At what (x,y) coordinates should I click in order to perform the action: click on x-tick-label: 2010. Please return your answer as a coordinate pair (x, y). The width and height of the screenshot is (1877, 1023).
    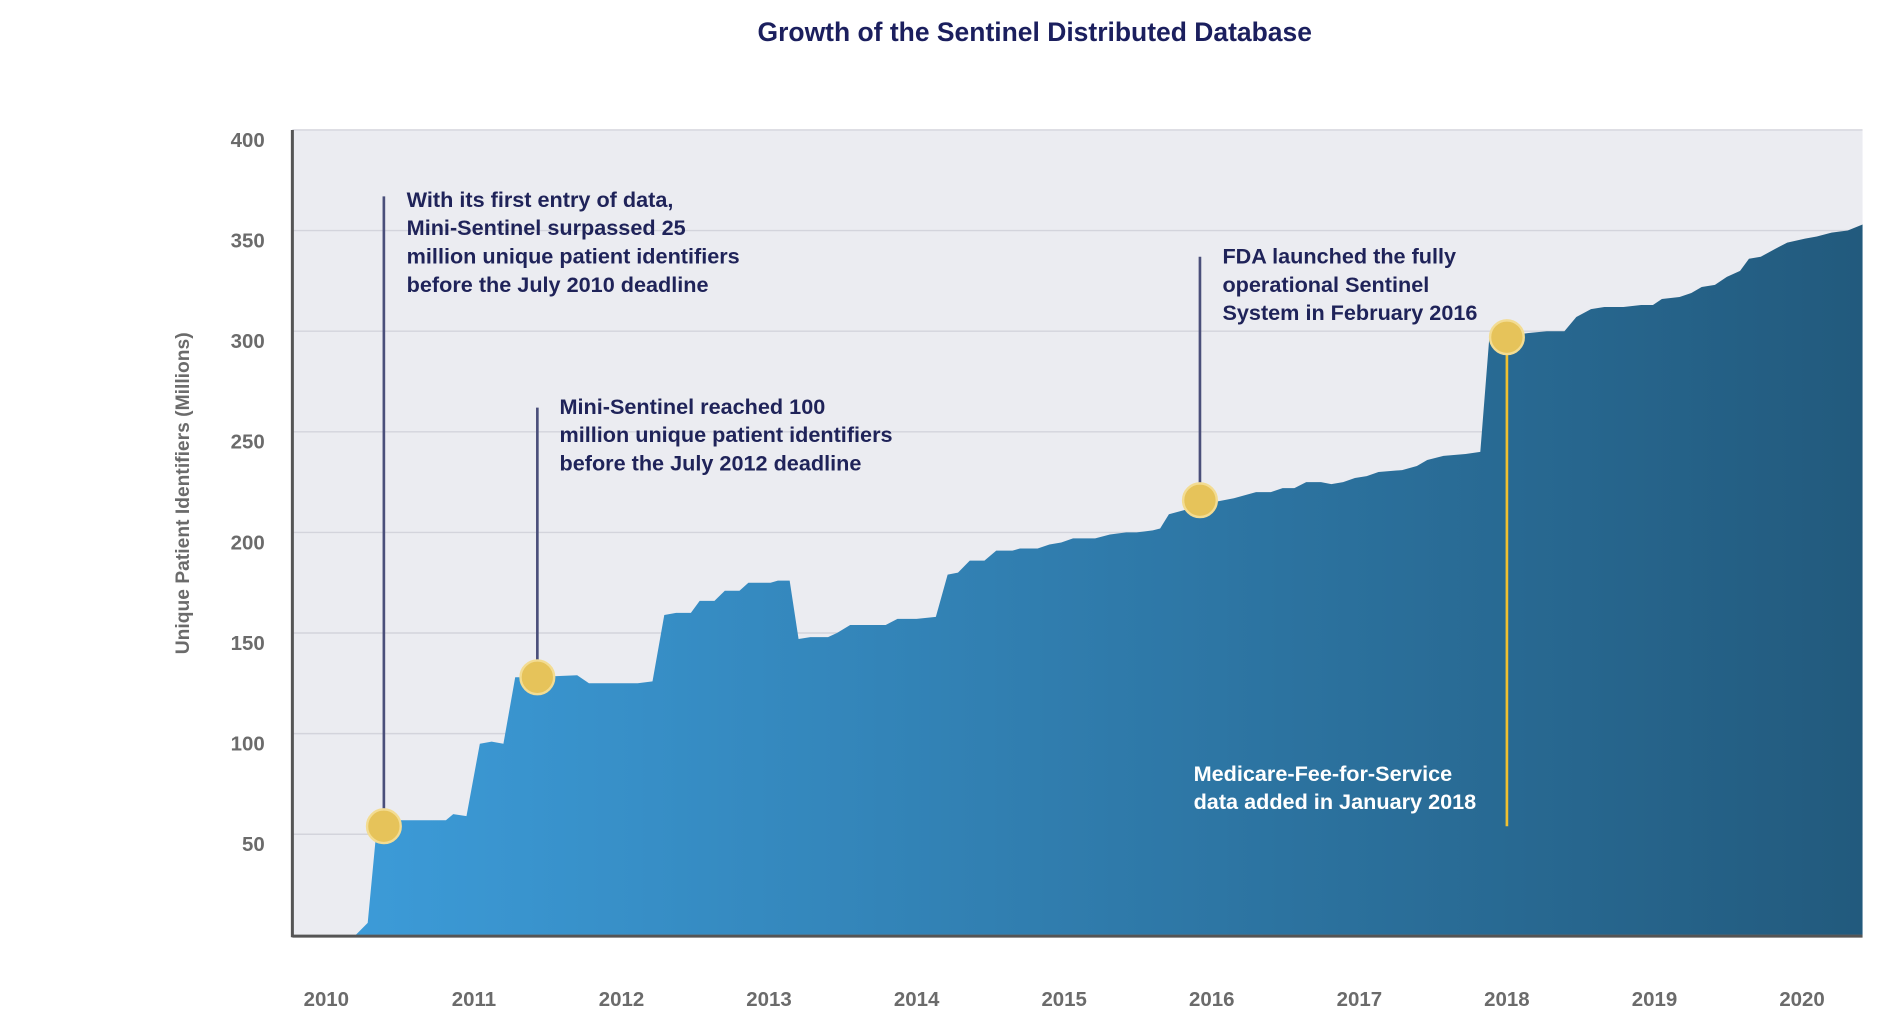
    Looking at the image, I should click on (326, 999).